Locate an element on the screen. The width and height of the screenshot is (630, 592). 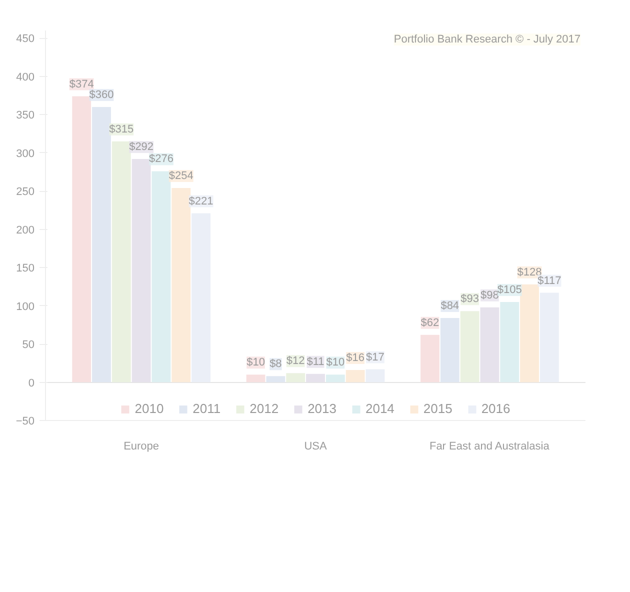
data-label: $93 is located at coordinates (469, 299).